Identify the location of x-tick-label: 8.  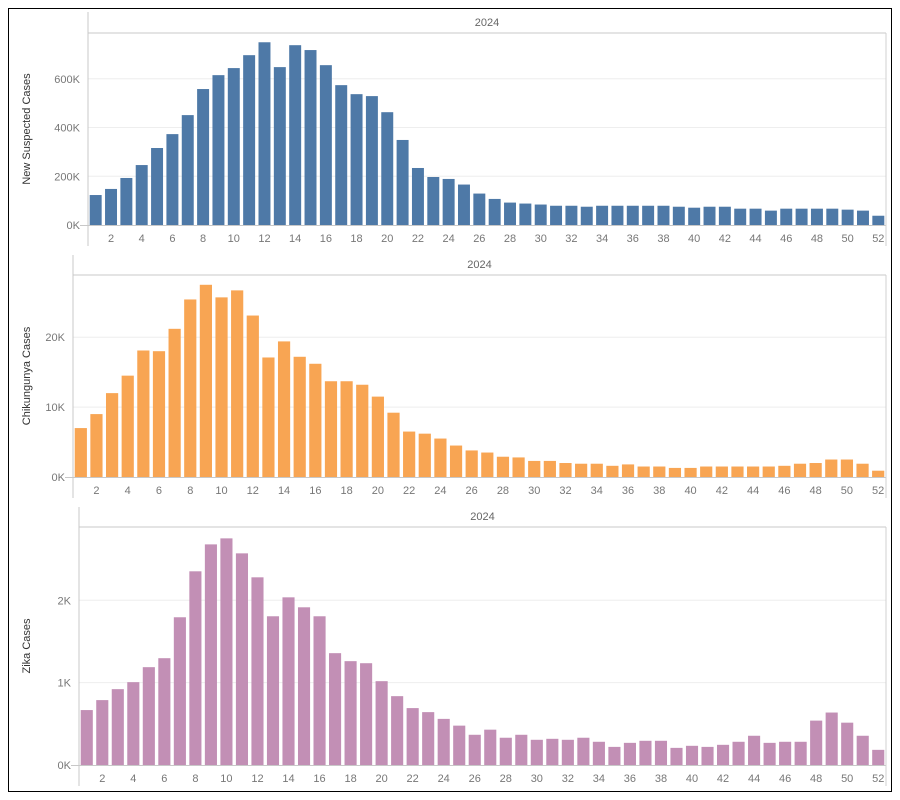
(203, 239).